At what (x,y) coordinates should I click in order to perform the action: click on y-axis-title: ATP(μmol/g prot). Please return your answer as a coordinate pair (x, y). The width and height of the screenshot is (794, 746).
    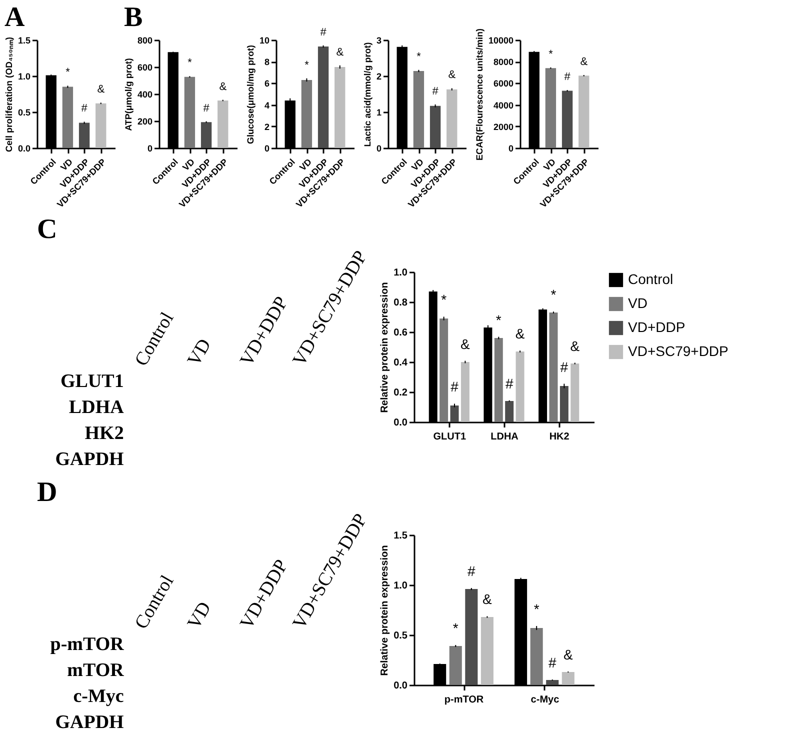
    Looking at the image, I should click on (128, 94).